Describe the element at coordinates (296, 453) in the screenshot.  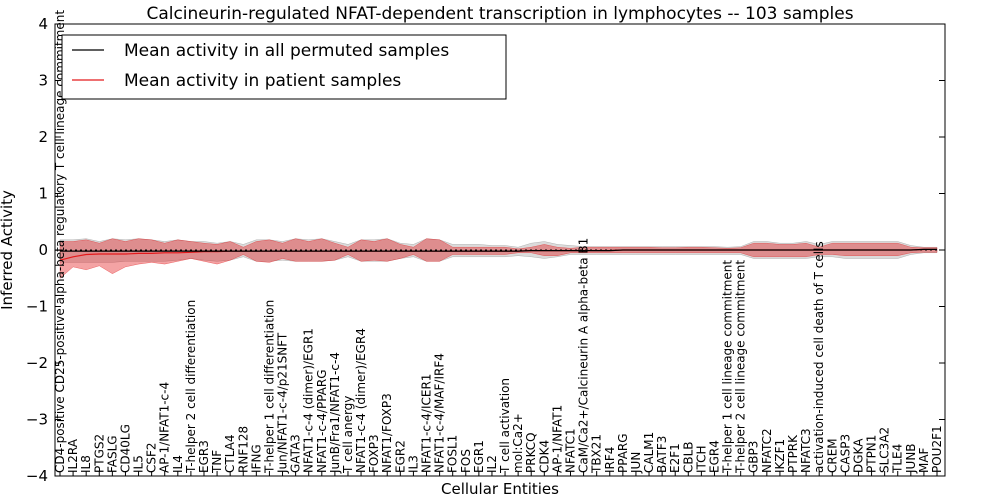
I see `x-tick-label: GATA3` at that location.